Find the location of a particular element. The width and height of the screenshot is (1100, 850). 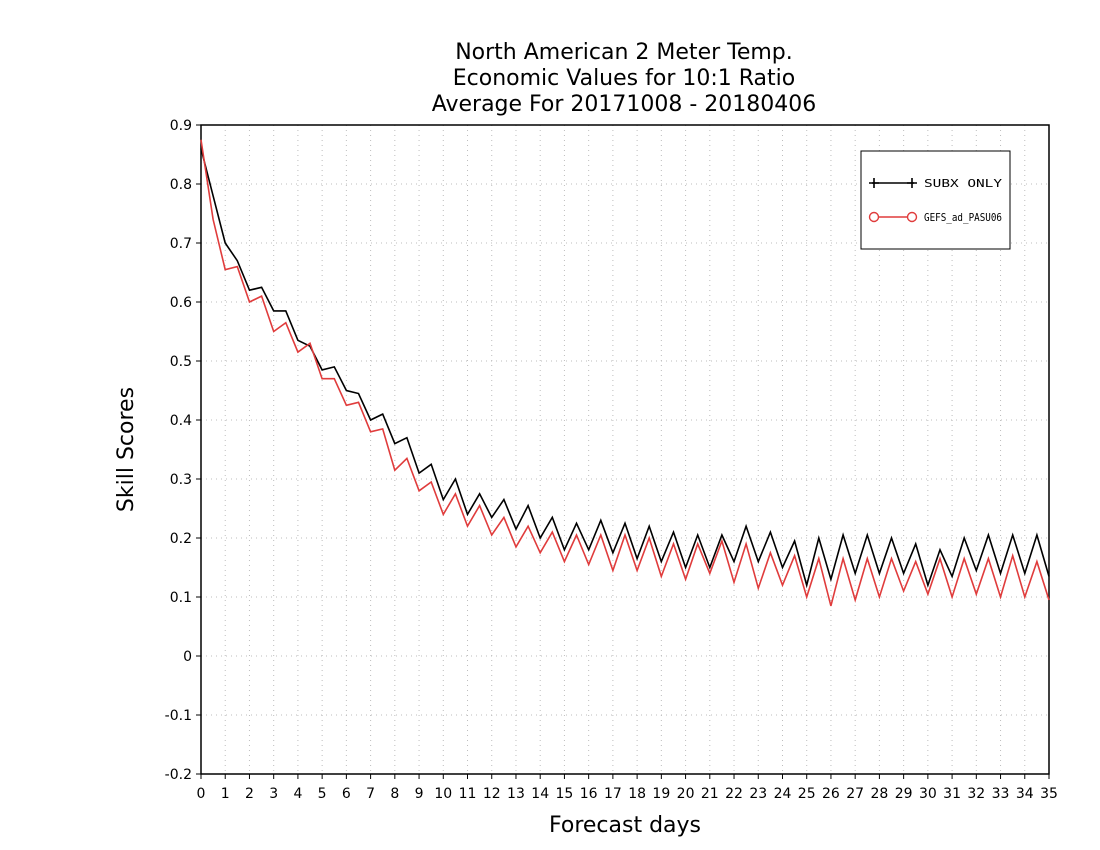

x-tick-label: 33 is located at coordinates (1001, 794).